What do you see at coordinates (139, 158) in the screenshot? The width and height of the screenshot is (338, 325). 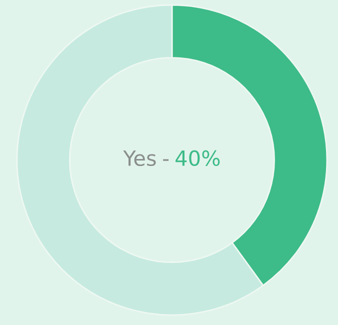 I see `text: Yes` at bounding box center [139, 158].